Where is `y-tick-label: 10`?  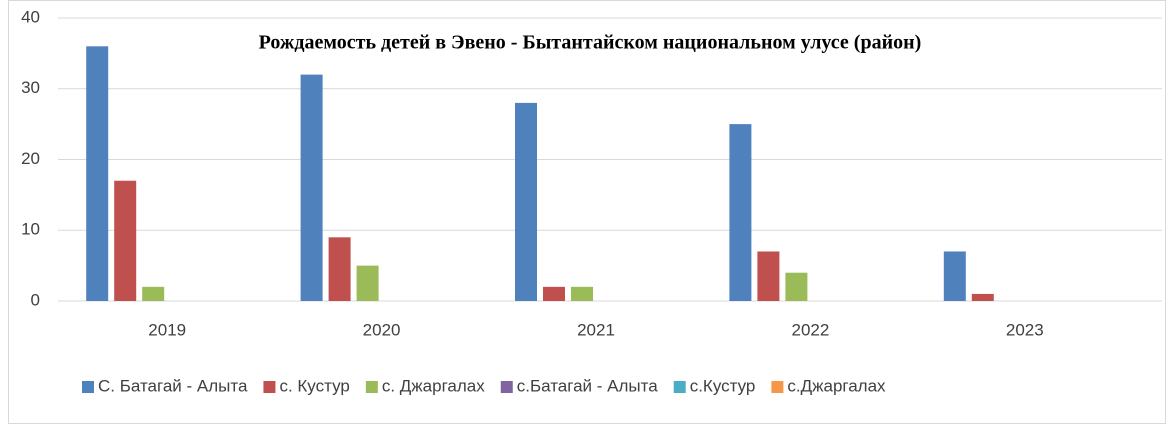
y-tick-label: 10 is located at coordinates (30, 229).